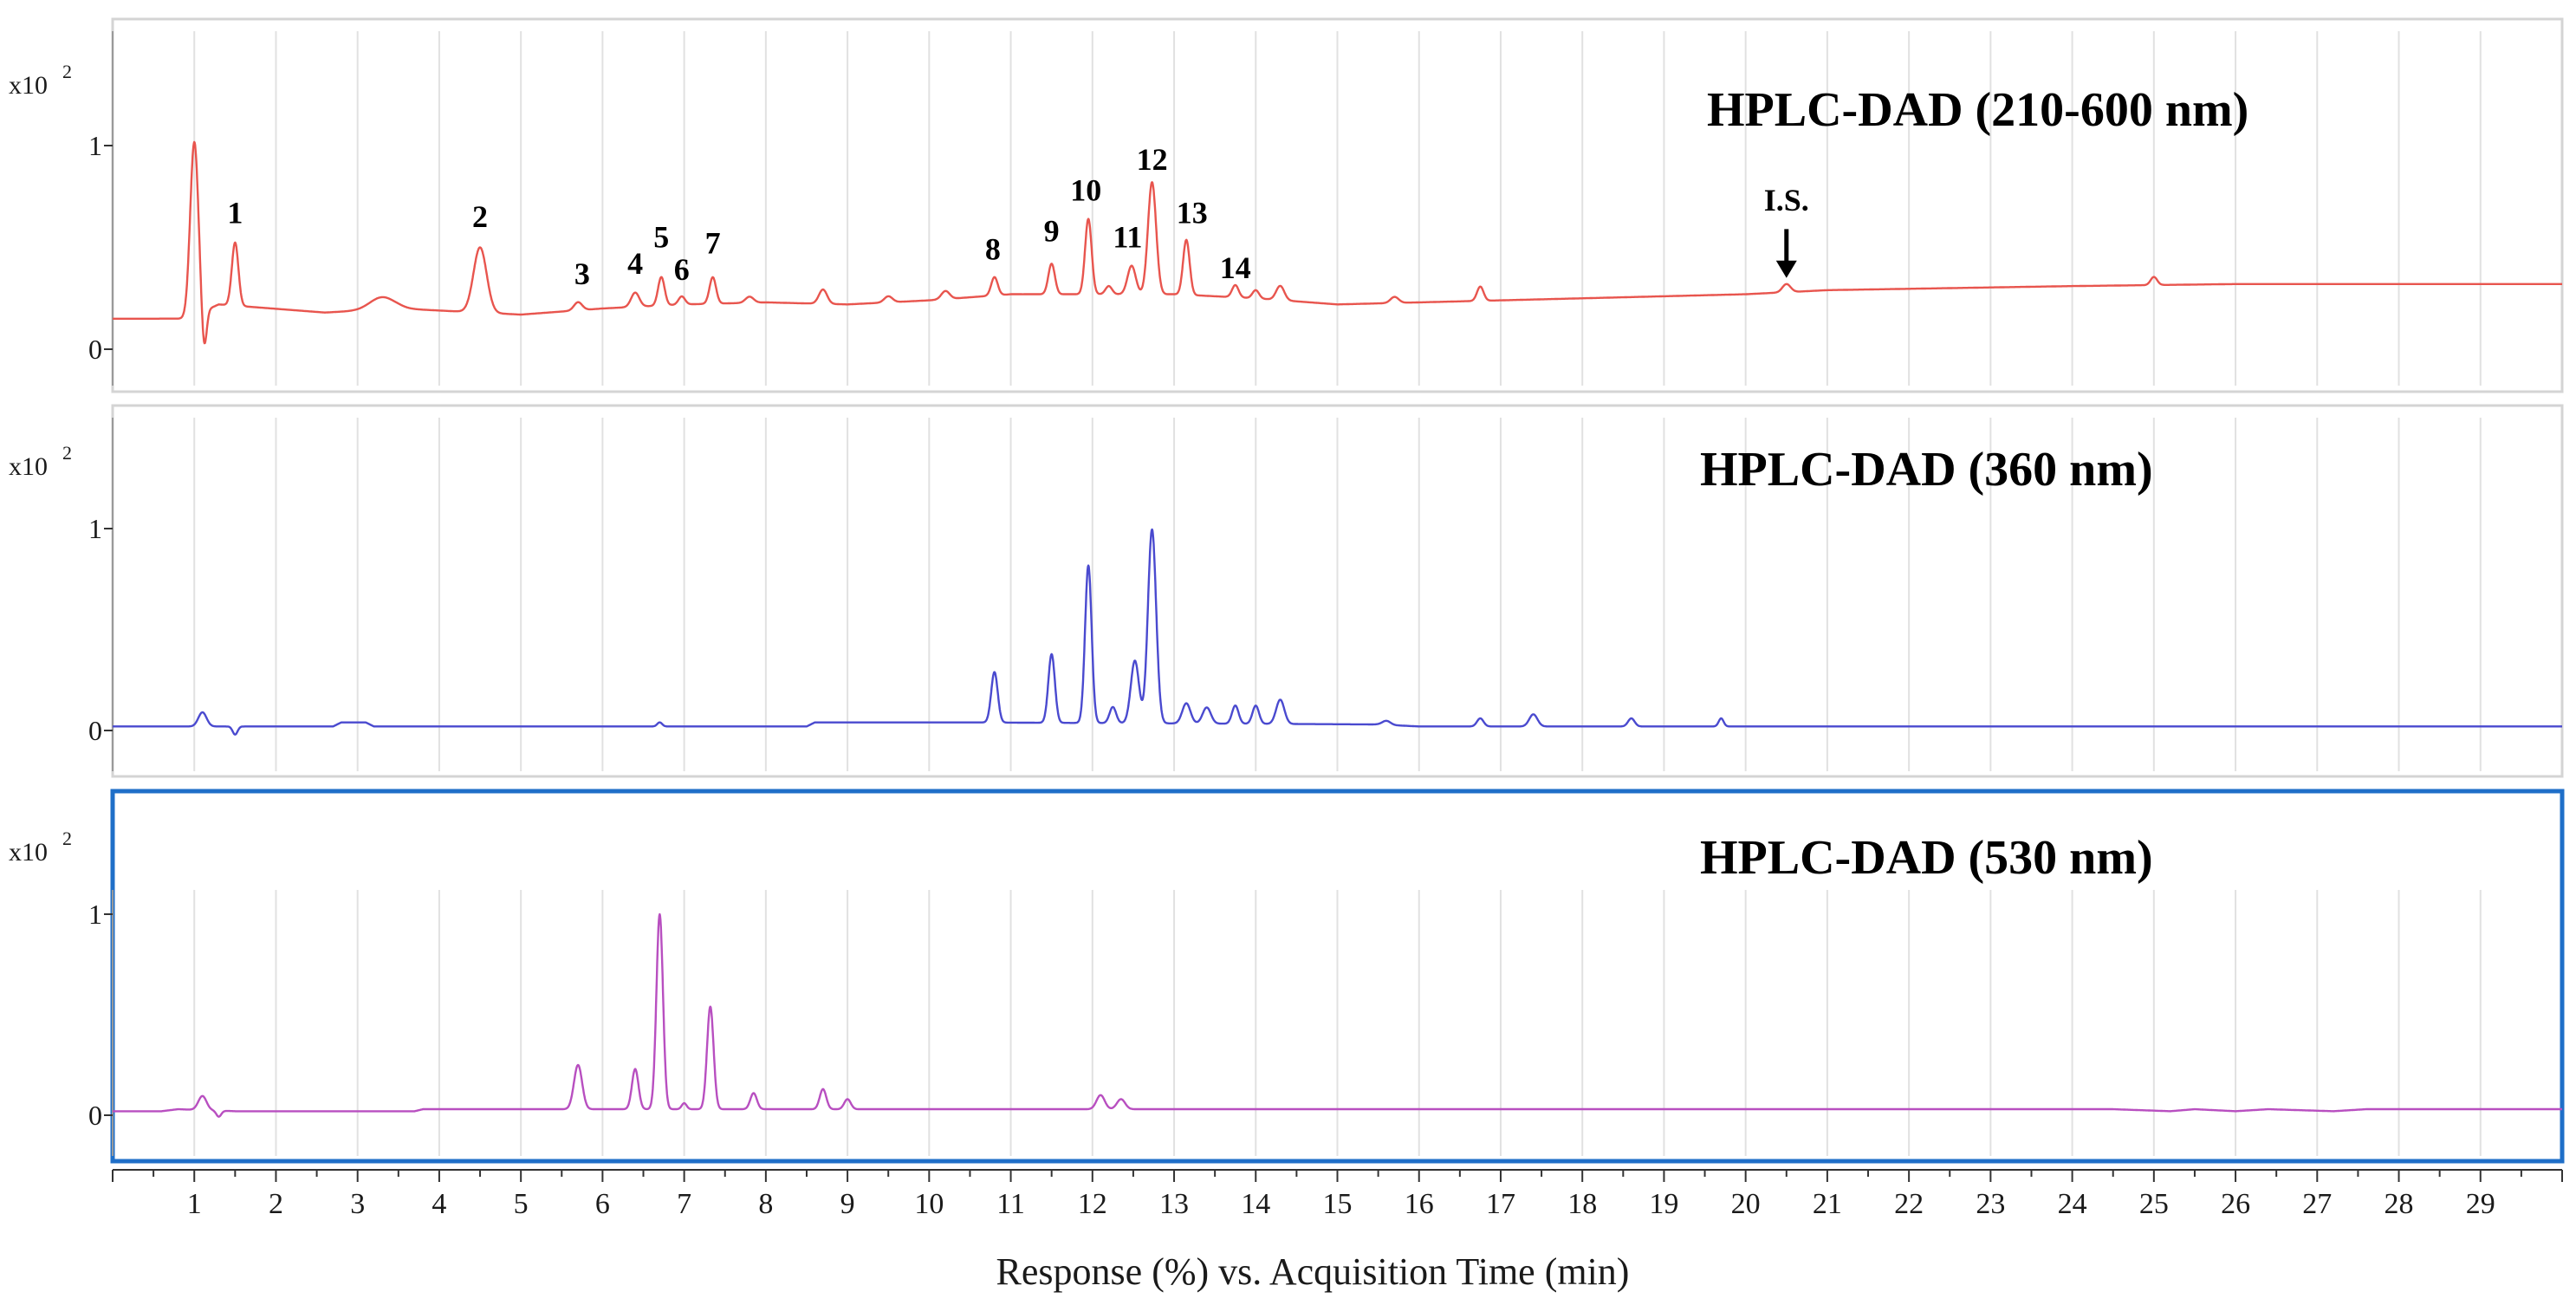 Image resolution: width=2576 pixels, height=1305 pixels. I want to click on x-tick-label: 13, so click(1174, 1204).